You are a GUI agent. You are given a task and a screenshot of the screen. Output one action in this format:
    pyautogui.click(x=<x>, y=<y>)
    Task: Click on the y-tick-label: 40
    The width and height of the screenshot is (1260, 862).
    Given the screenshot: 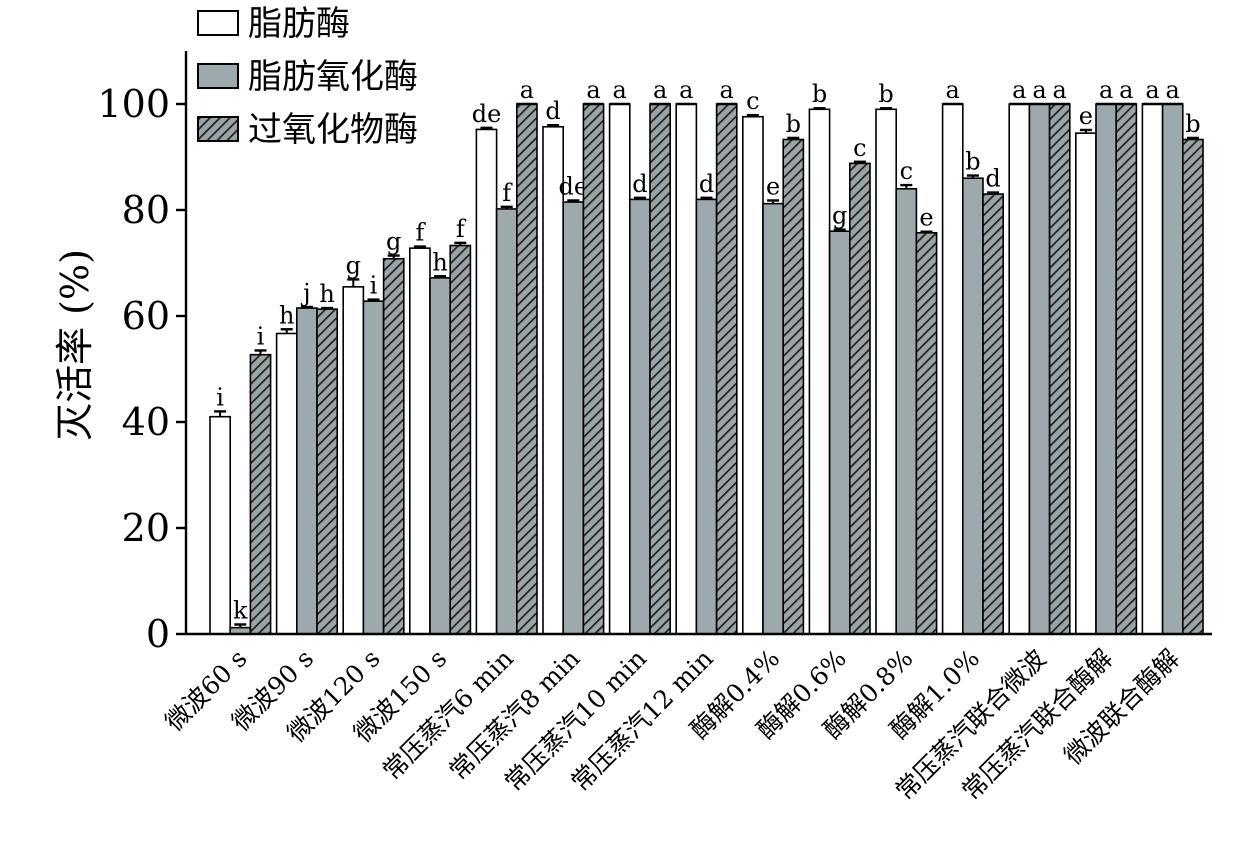 What is the action you would take?
    pyautogui.click(x=146, y=422)
    